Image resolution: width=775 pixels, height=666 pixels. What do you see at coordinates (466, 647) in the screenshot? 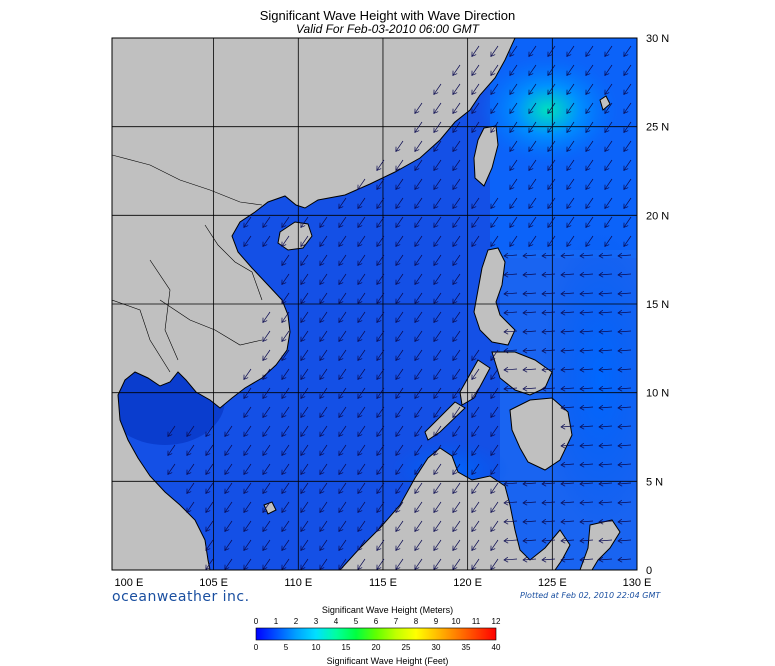
I see `colorbar-feet-tick: 35` at bounding box center [466, 647].